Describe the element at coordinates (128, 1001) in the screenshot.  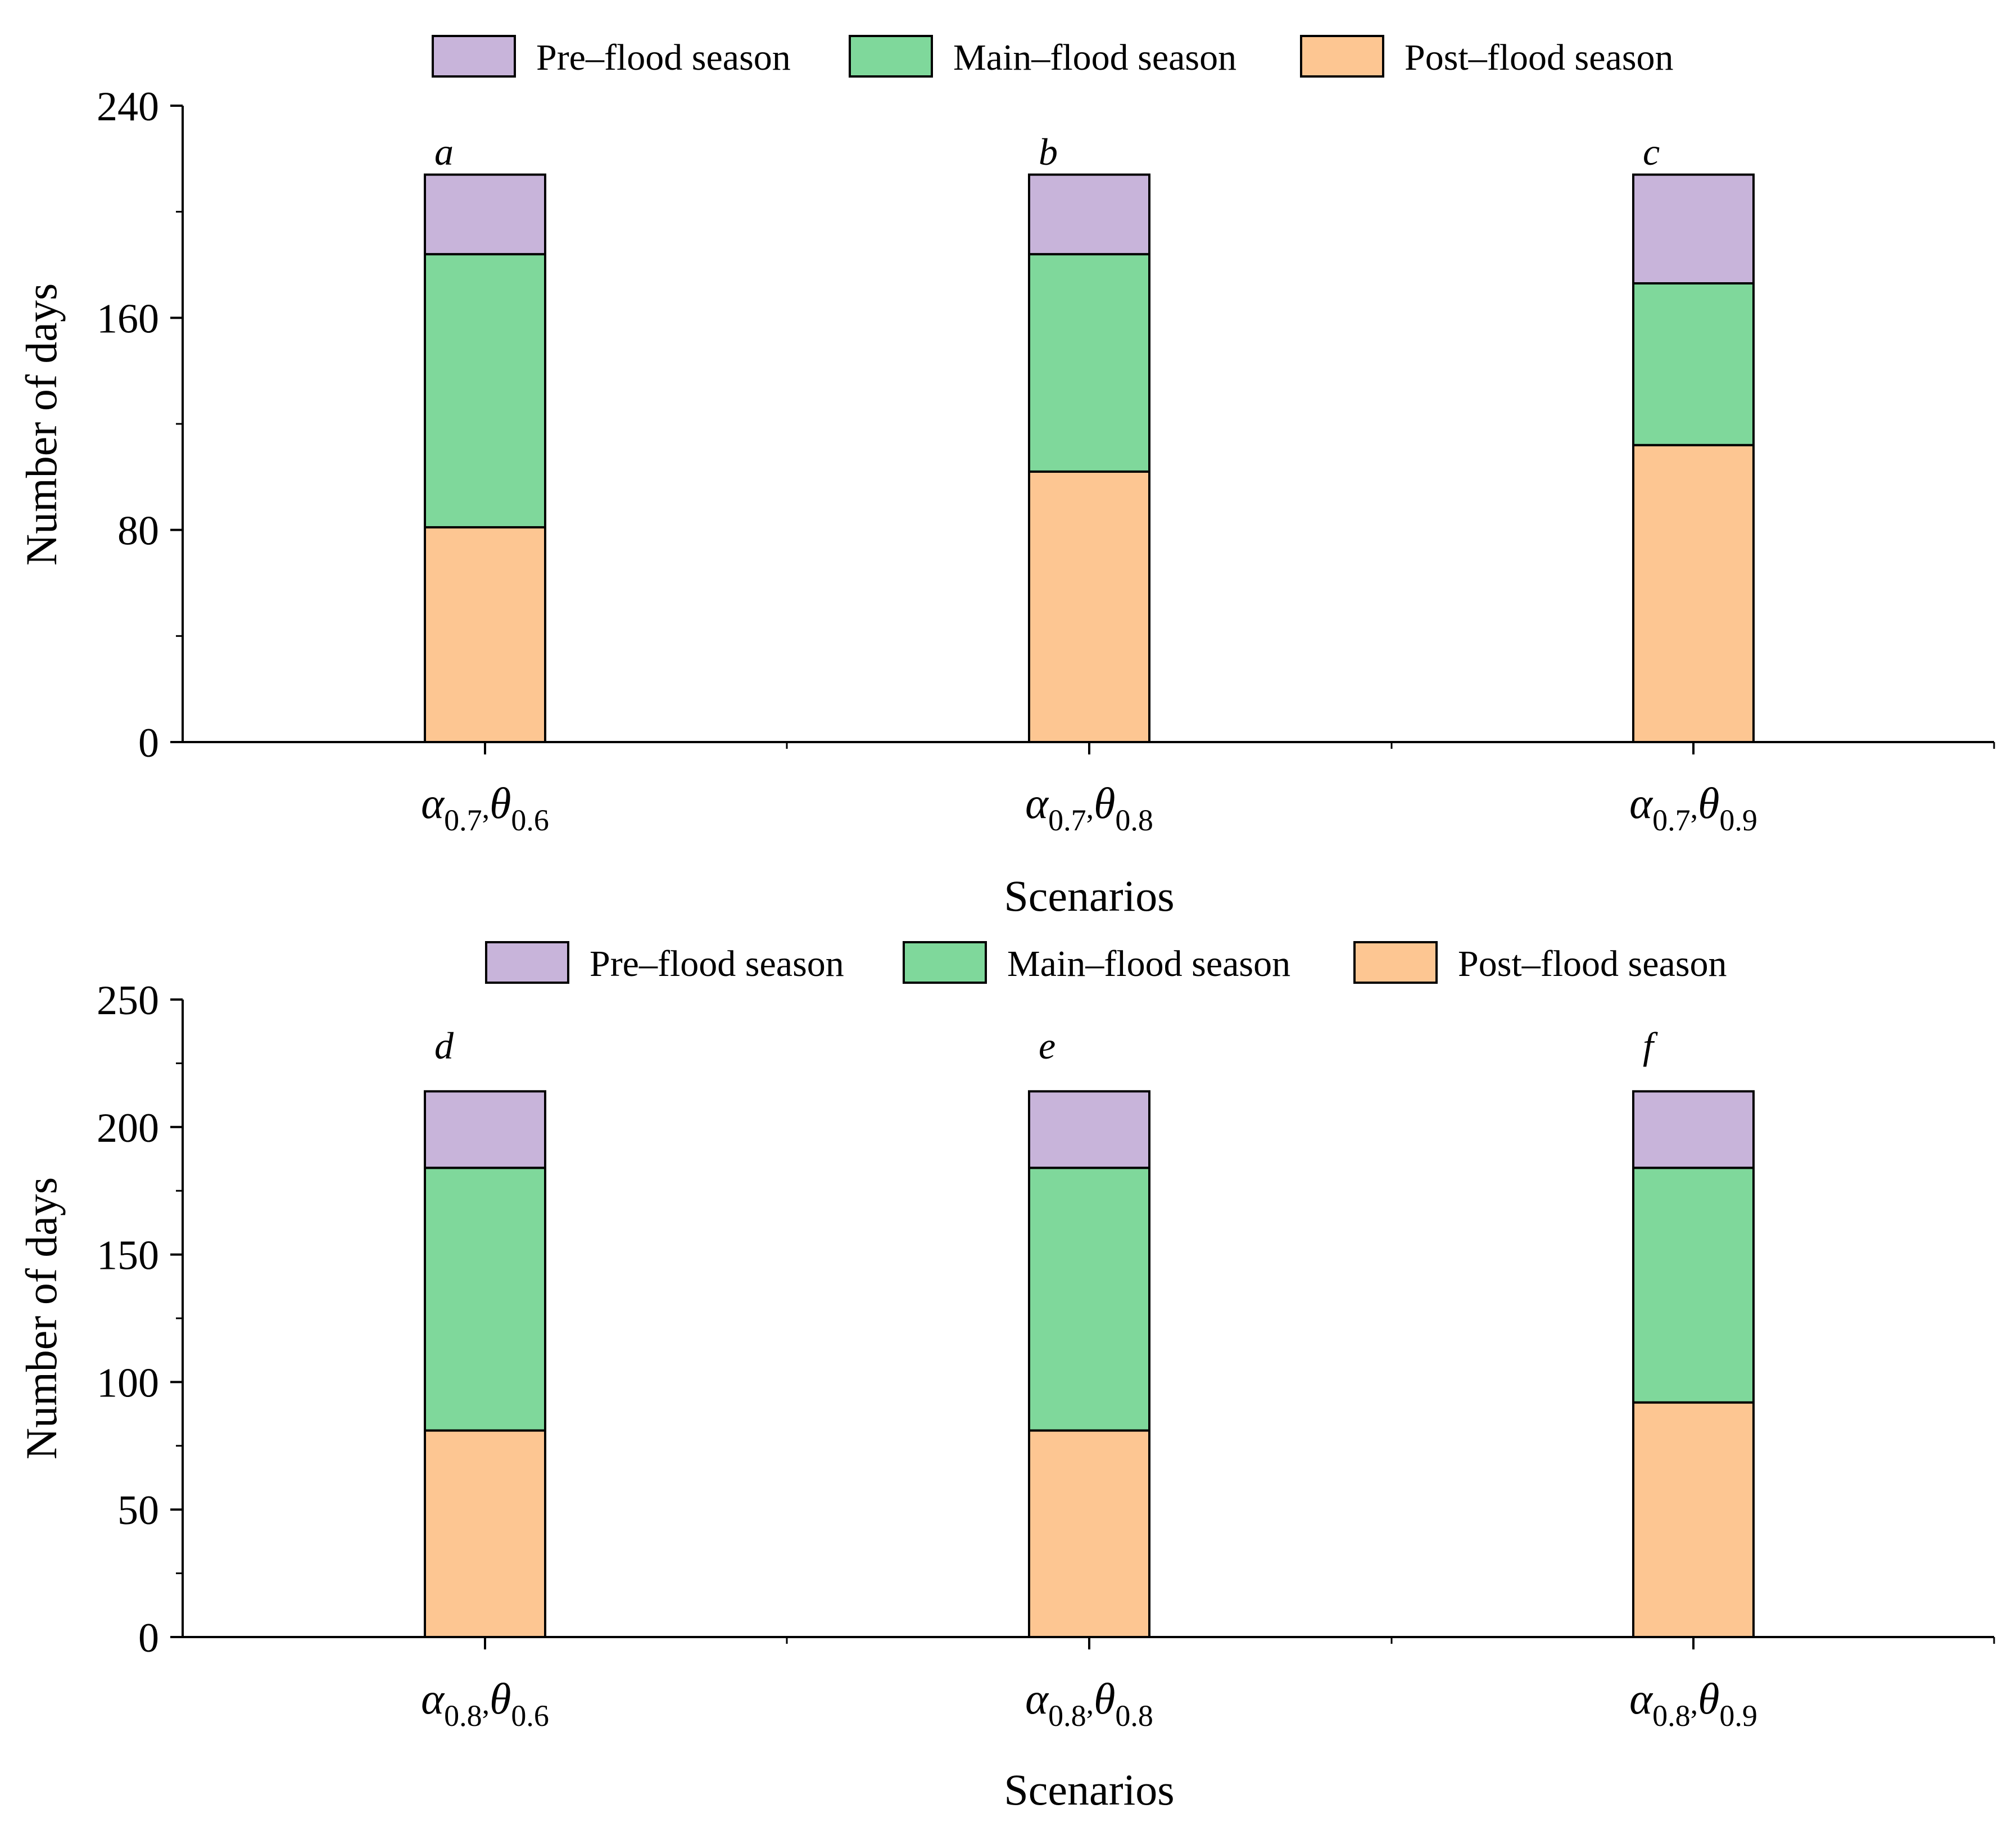
I see `y-tick-label: 250` at that location.